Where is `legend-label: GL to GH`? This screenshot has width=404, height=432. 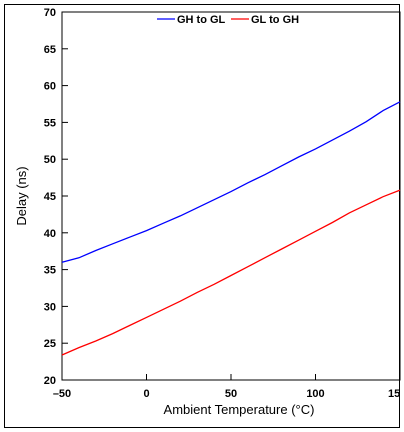
legend-label: GL to GH is located at coordinates (275, 20).